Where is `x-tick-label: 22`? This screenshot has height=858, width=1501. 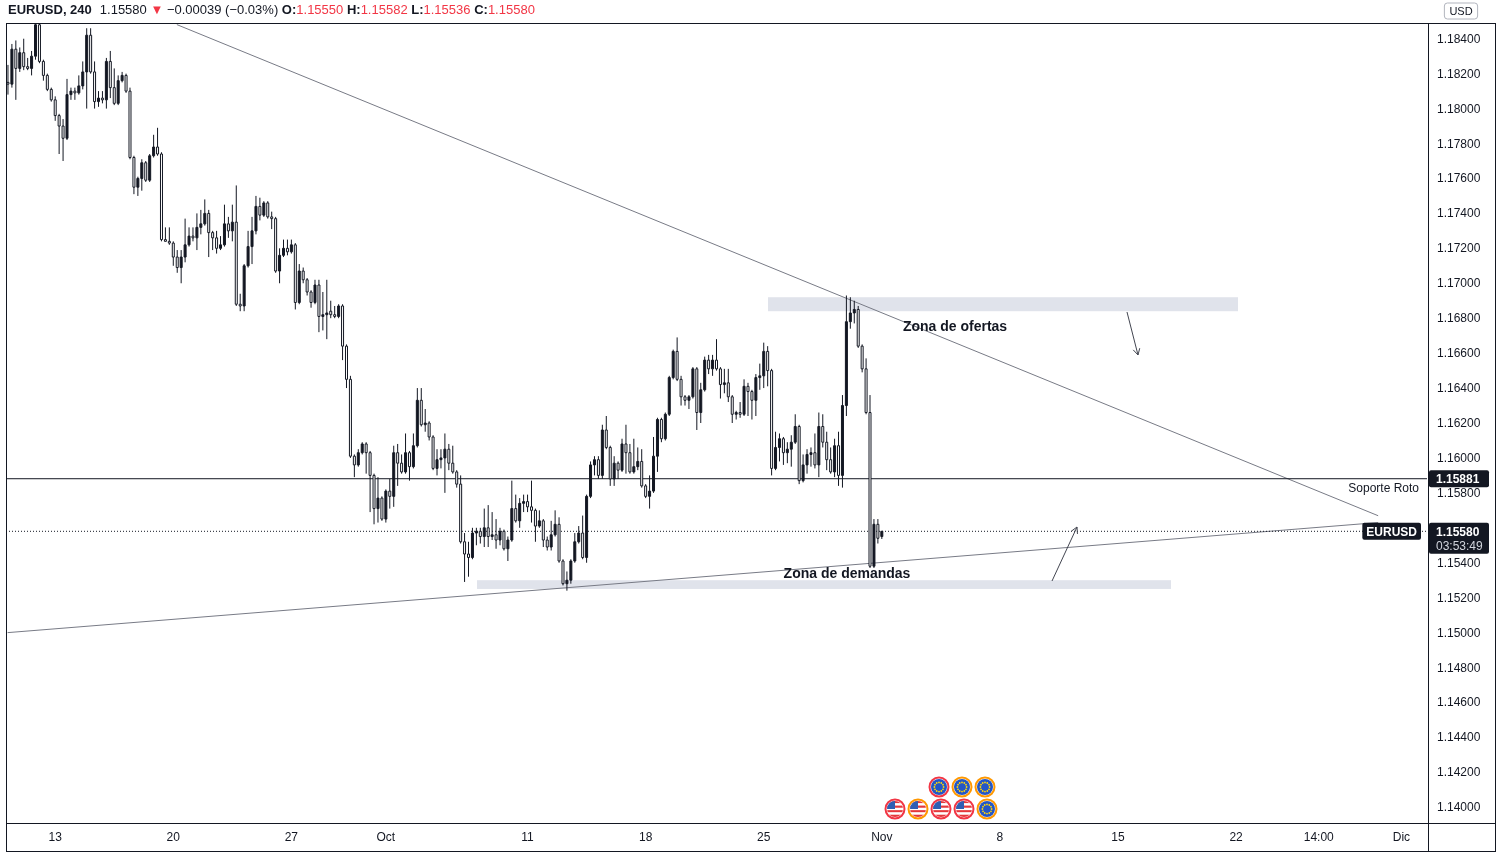 x-tick-label: 22 is located at coordinates (1236, 837).